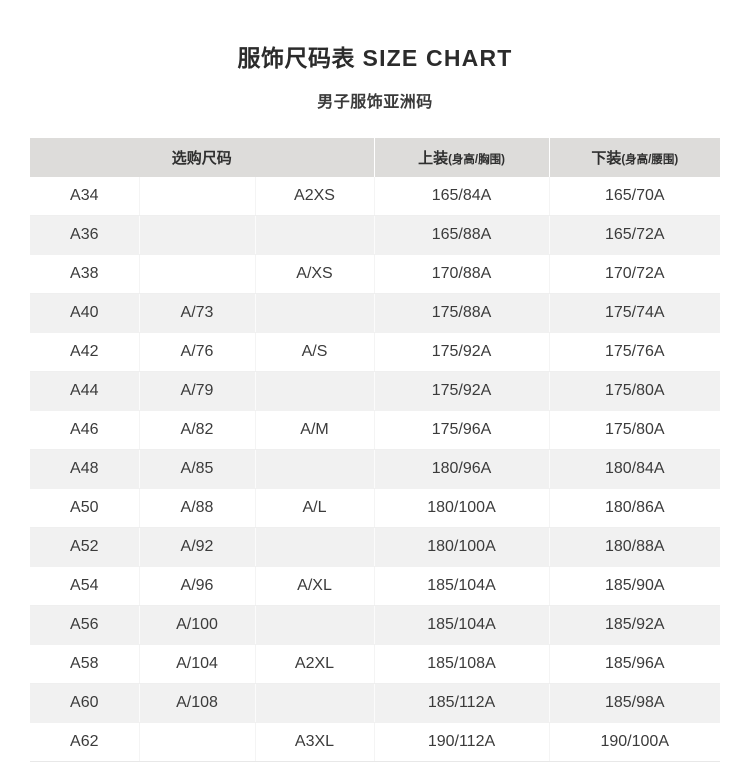 Image resolution: width=750 pixels, height=781 pixels. What do you see at coordinates (197, 508) in the screenshot?
I see `cell-size-b: A/88` at bounding box center [197, 508].